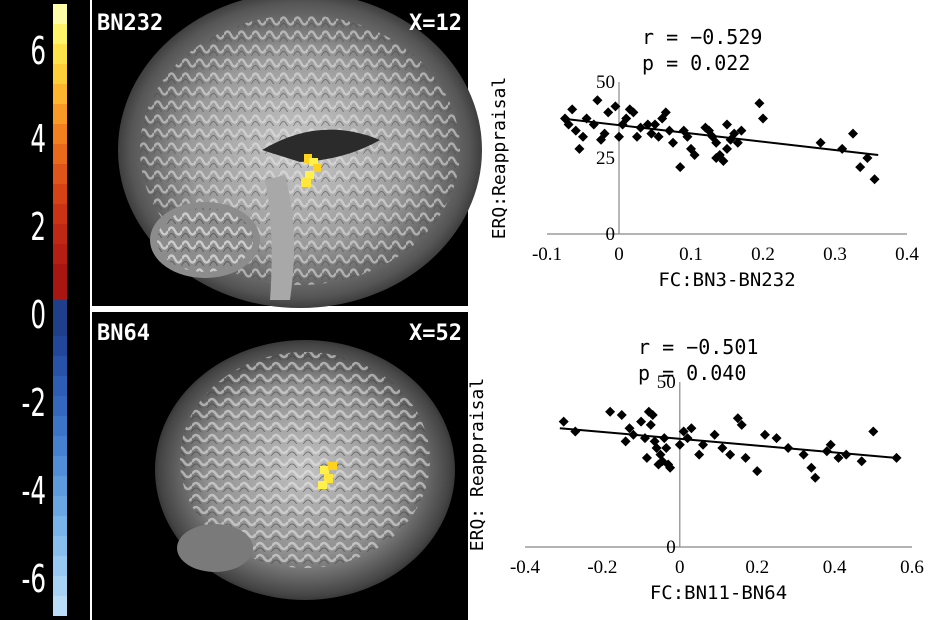 Image resolution: width=935 pixels, height=620 pixels. What do you see at coordinates (547, 254) in the screenshot?
I see `x-tick-label: -0.1` at bounding box center [547, 254].